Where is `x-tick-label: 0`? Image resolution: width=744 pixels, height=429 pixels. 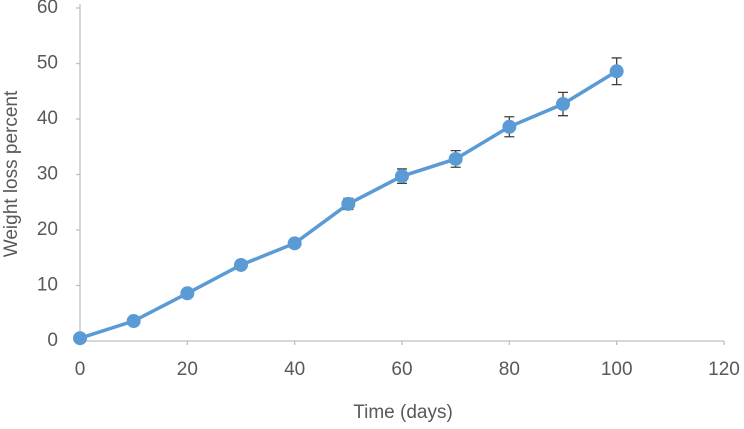 x-tick-label: 0 is located at coordinates (80, 369).